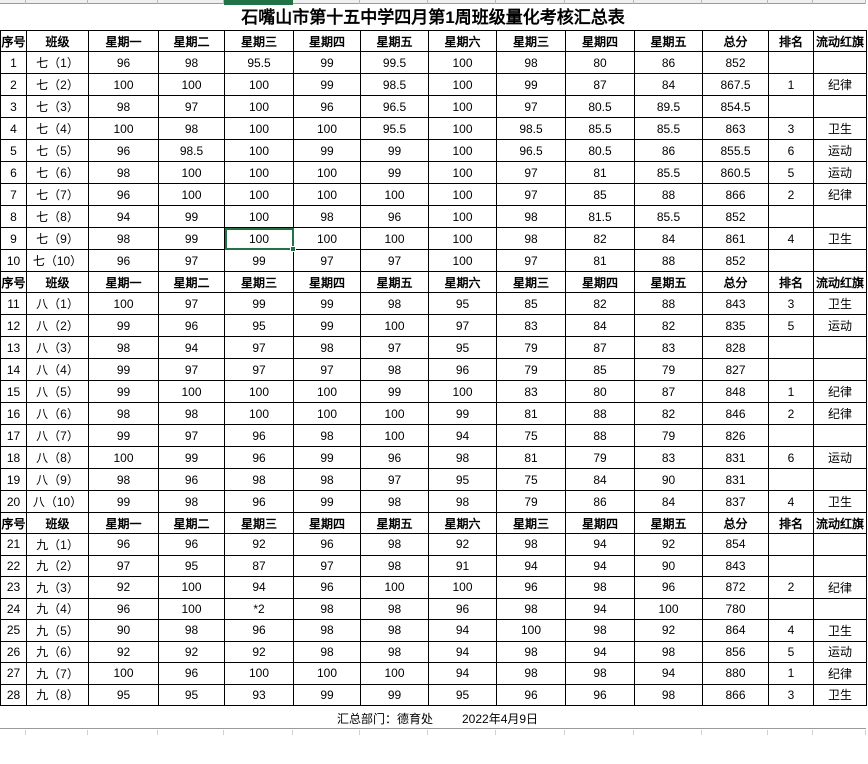 This screenshot has height=764, width=868. What do you see at coordinates (327, 608) in the screenshot?
I see `cell-thu: 98` at bounding box center [327, 608].